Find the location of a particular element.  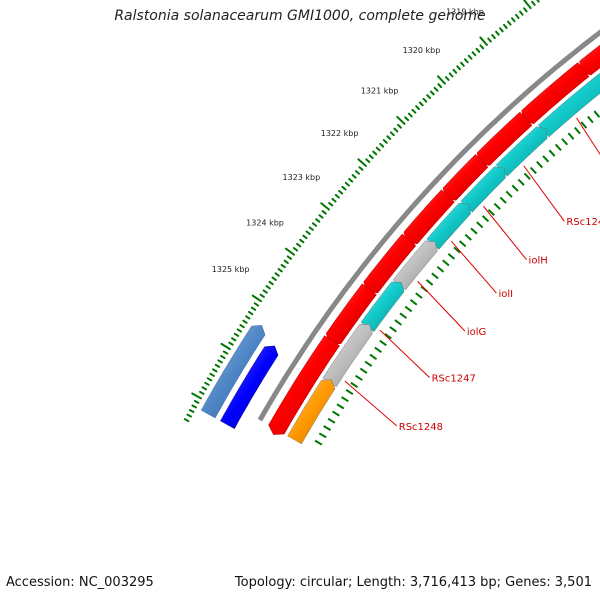

gene-label-RSc1243: RSc1243 is located at coordinates (583, 222).